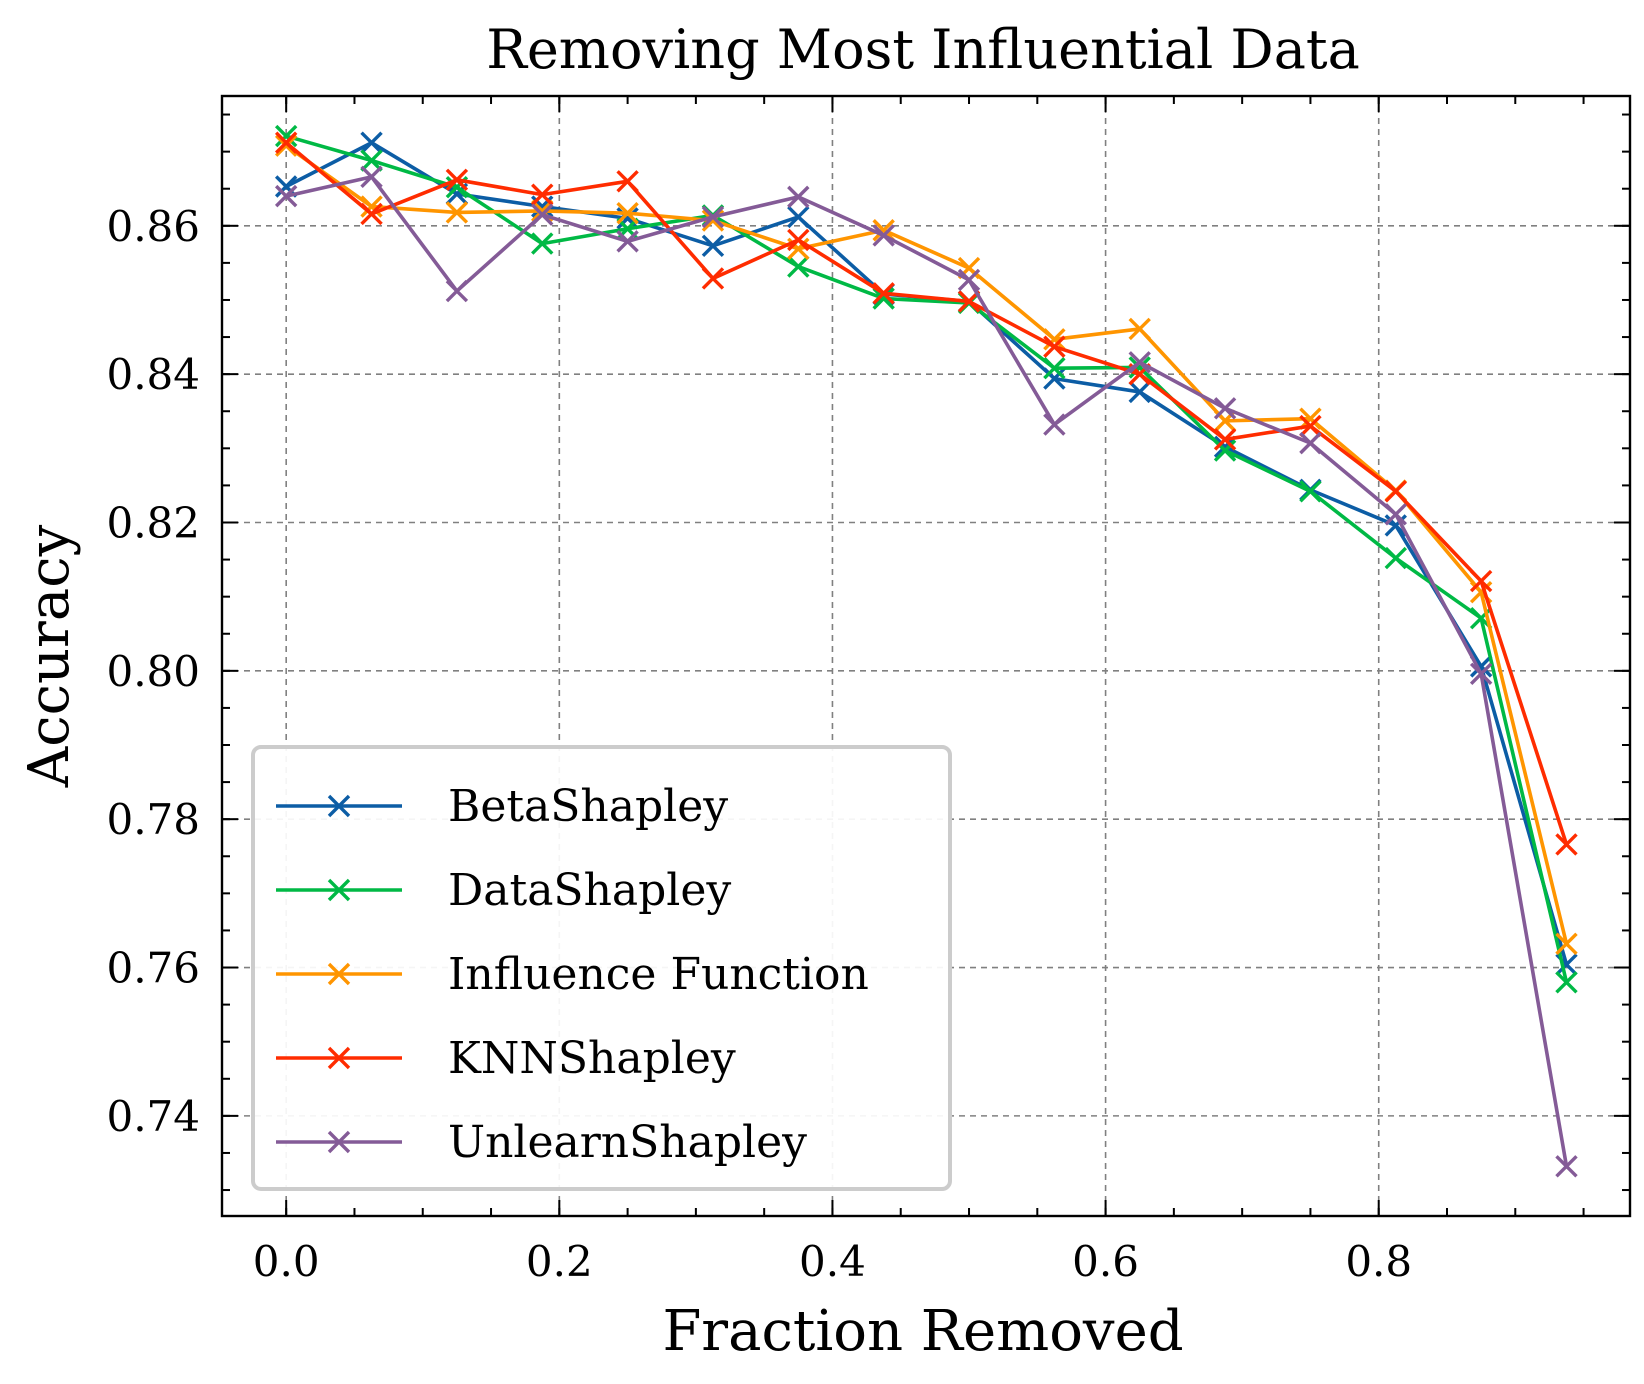 This screenshot has height=1384, width=1644. I want to click on x-tick-label: 0.0, so click(286, 1261).